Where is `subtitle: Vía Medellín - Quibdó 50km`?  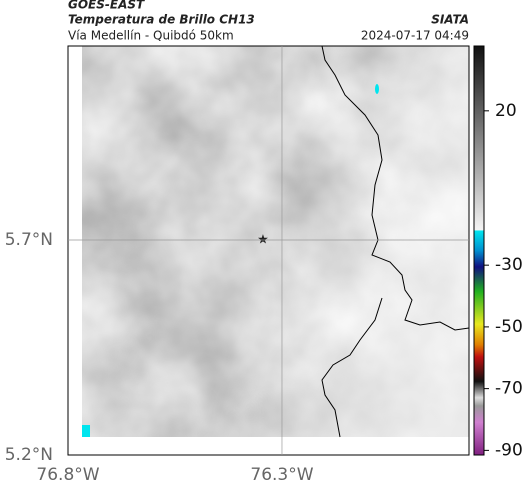
subtitle: Vía Medellín - Quibdó 50km is located at coordinates (151, 36).